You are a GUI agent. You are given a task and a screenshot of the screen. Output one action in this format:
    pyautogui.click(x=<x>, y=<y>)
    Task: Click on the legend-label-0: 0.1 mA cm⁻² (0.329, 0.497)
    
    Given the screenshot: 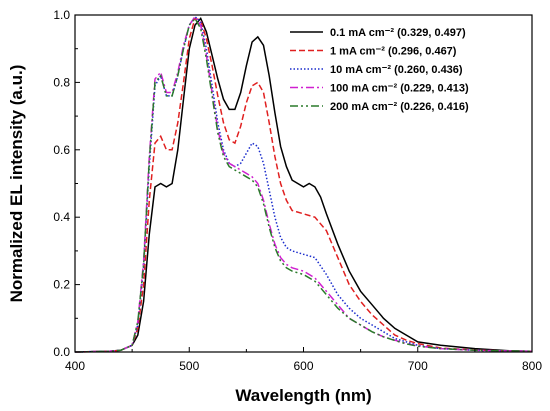 What is the action you would take?
    pyautogui.click(x=398, y=33)
    